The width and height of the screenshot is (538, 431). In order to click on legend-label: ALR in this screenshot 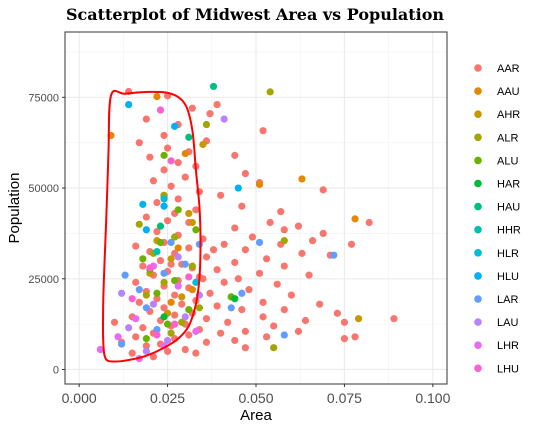, I will do `click(507, 138)`.